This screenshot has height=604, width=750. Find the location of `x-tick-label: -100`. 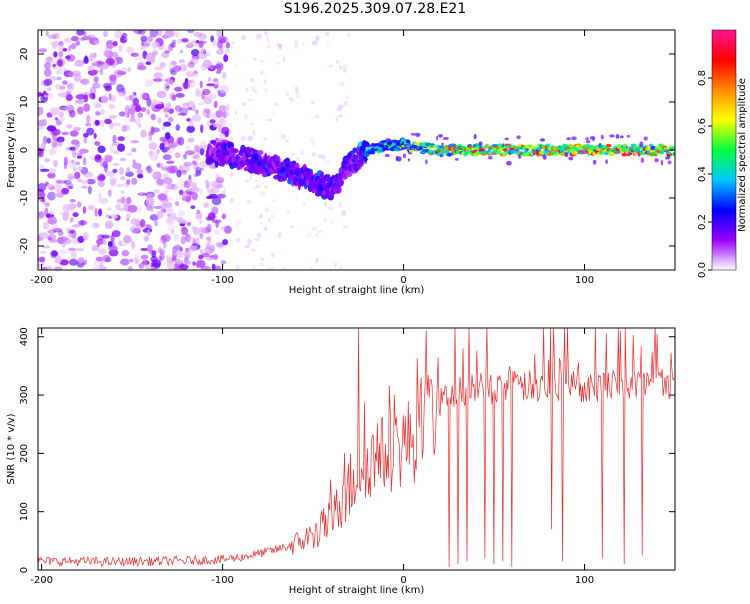

x-tick-label: -100 is located at coordinates (222, 580).